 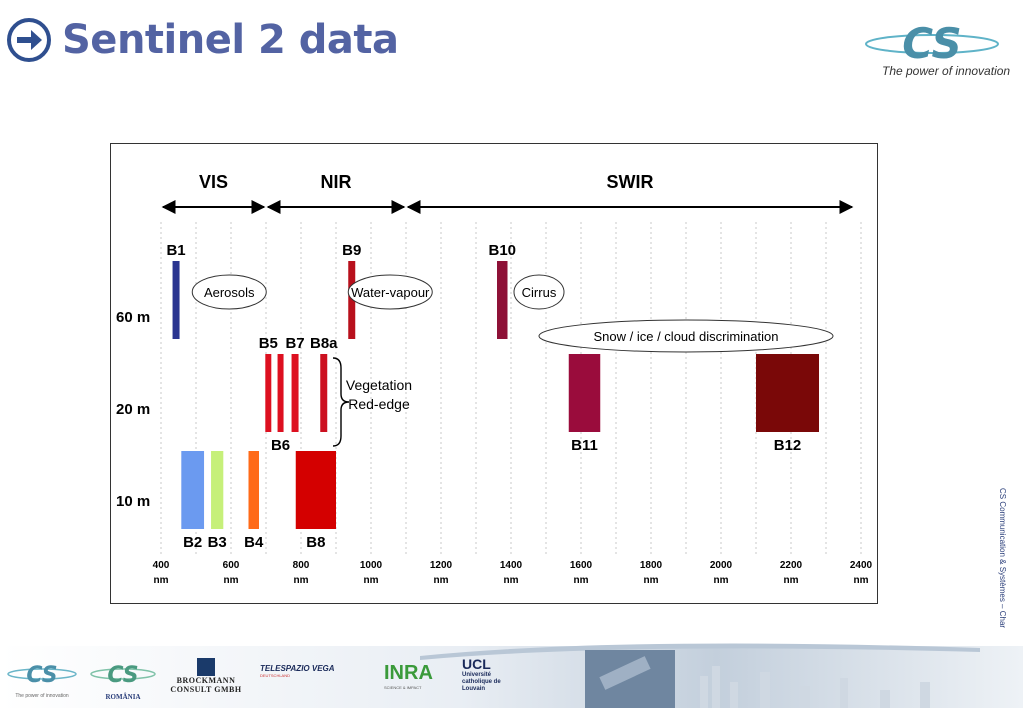 What do you see at coordinates (254, 542) in the screenshot?
I see `band-label-b4: B4` at bounding box center [254, 542].